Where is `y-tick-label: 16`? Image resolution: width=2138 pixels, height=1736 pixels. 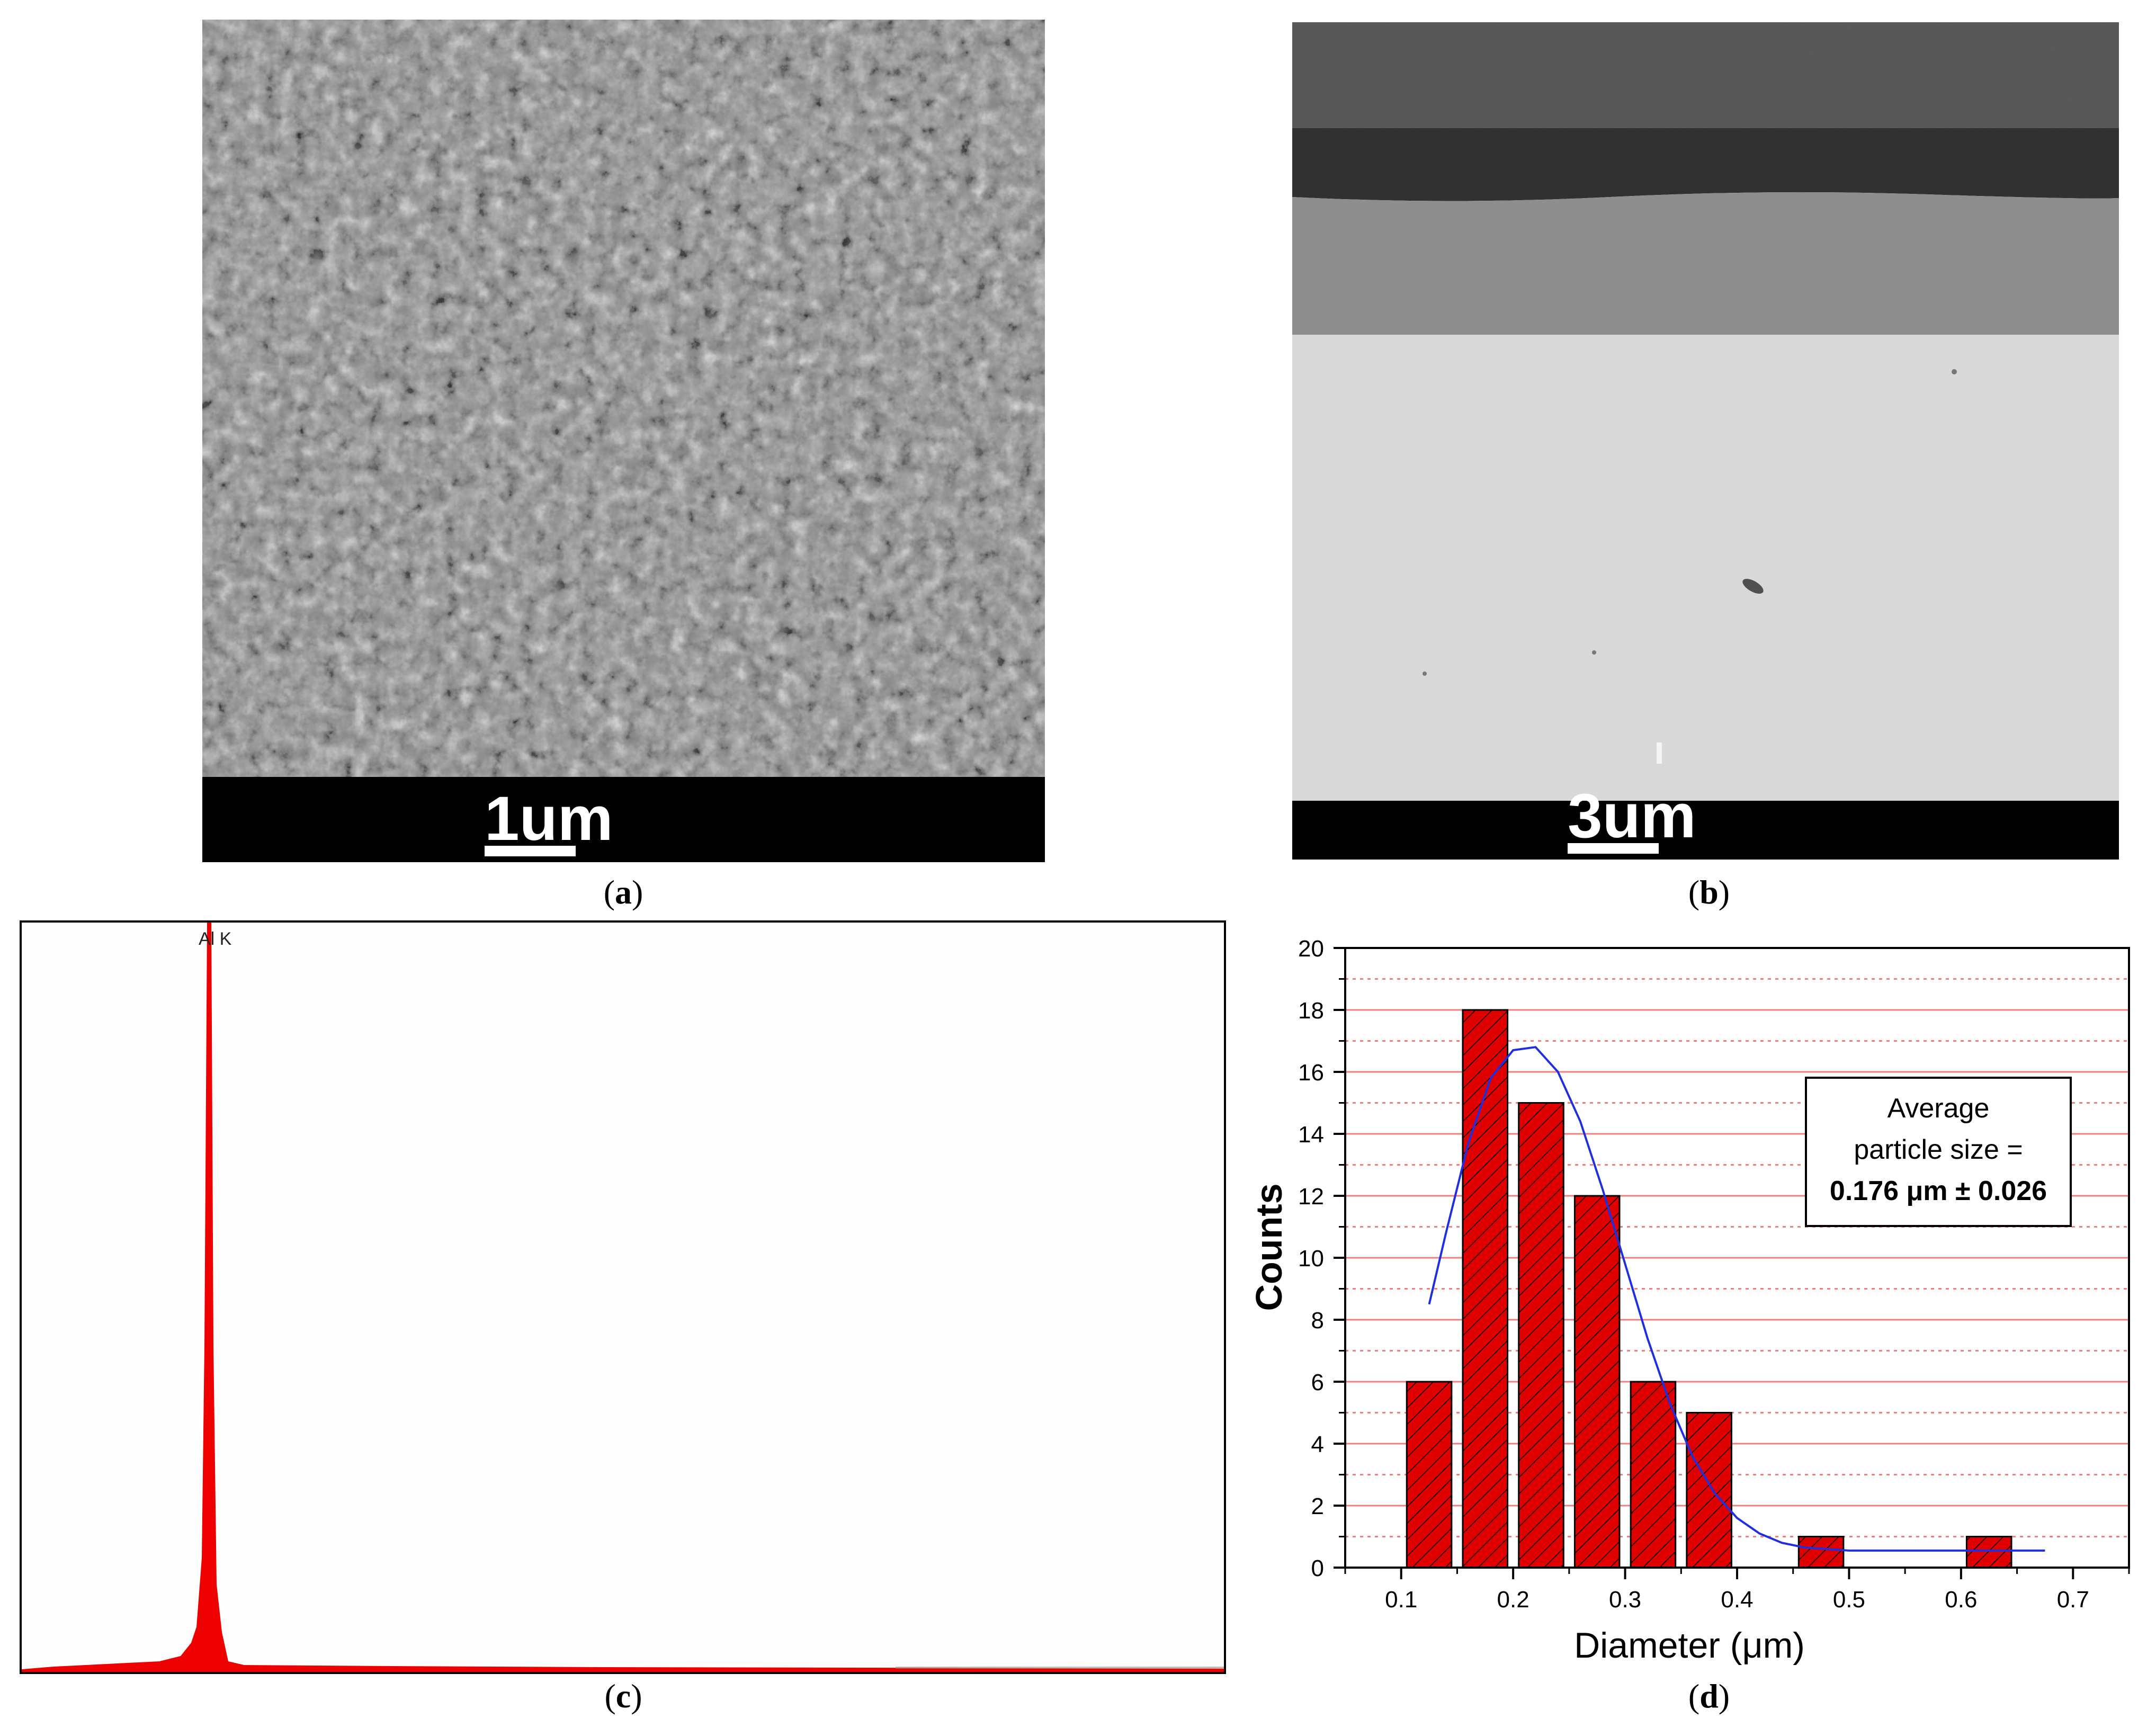
y-tick-label: 16 is located at coordinates (1311, 1073).